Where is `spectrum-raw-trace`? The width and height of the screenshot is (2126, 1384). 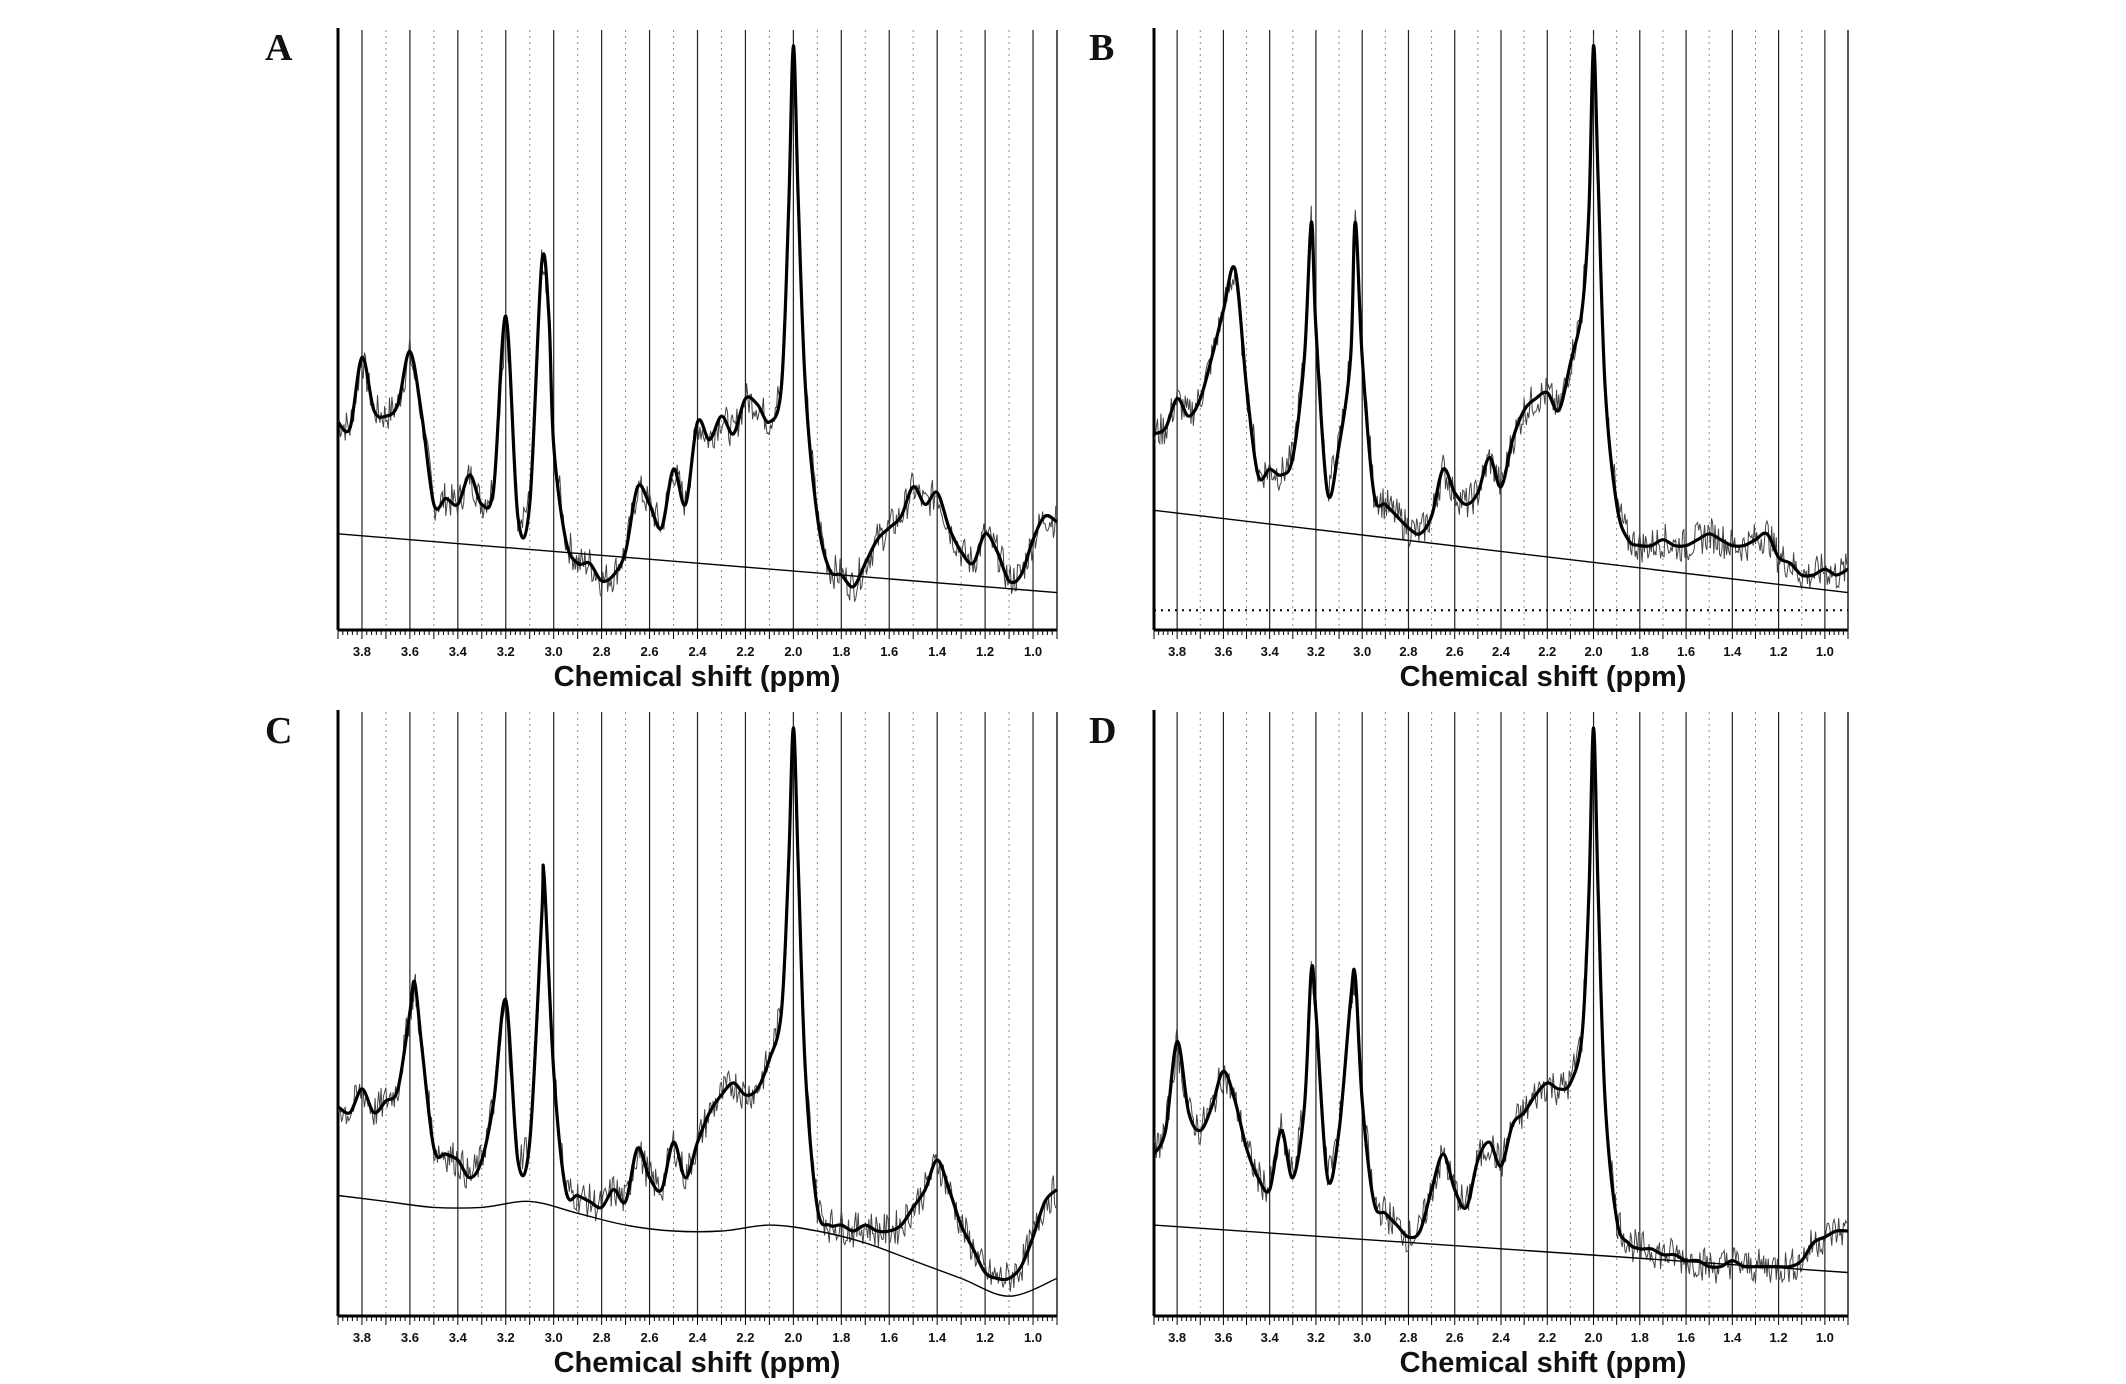 spectrum-raw-trace is located at coordinates (697, 328).